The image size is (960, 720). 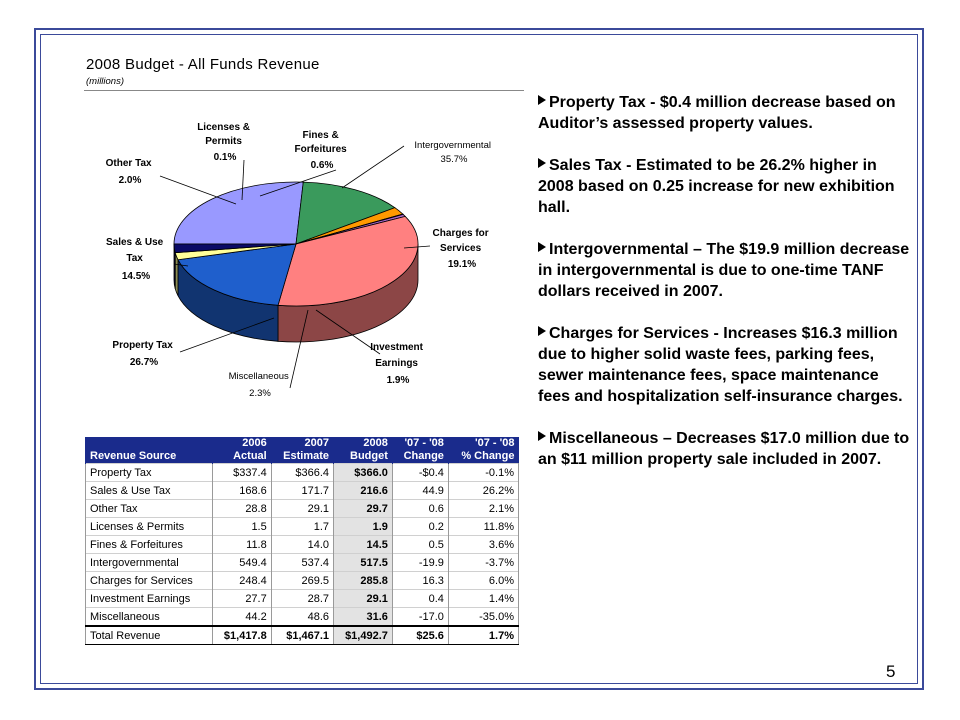 What do you see at coordinates (302, 562) in the screenshot?
I see `value-cell: 537.4` at bounding box center [302, 562].